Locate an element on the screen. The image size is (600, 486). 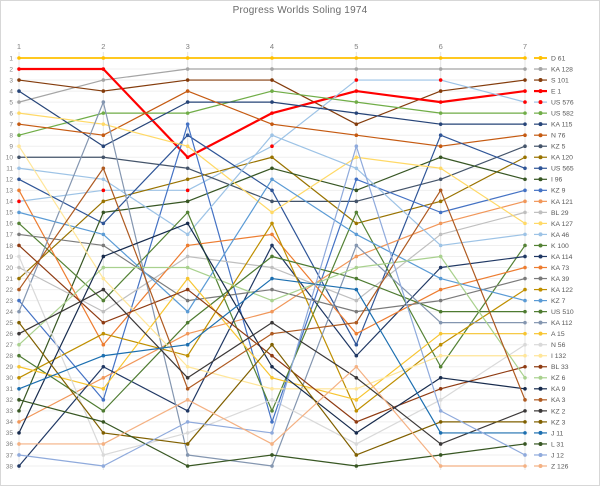
legend-label: US 510 is located at coordinates (562, 312).